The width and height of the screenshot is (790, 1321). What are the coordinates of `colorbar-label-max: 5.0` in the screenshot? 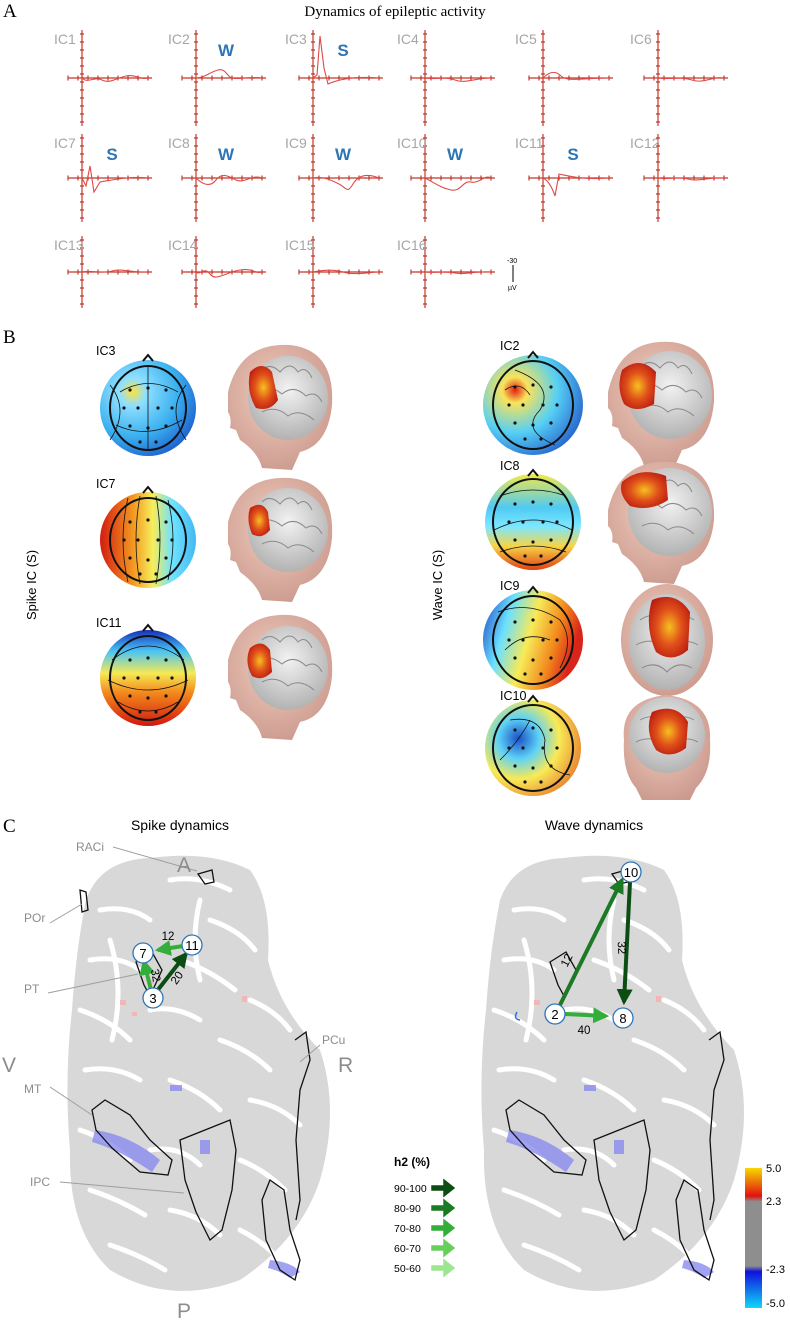 It's located at (773, 1169).